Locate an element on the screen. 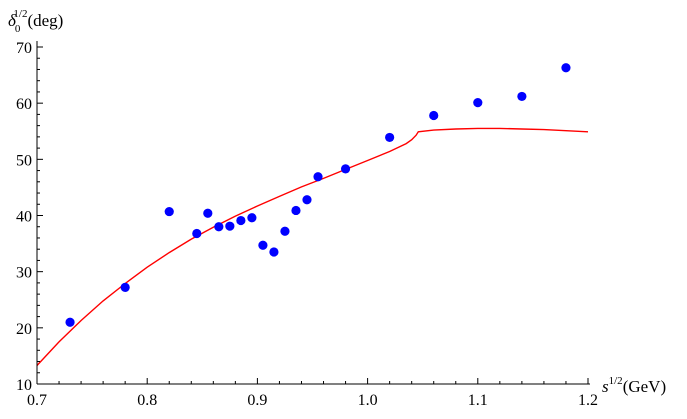 This screenshot has height=419, width=687. y-tick-label: 70 is located at coordinates (24, 48).